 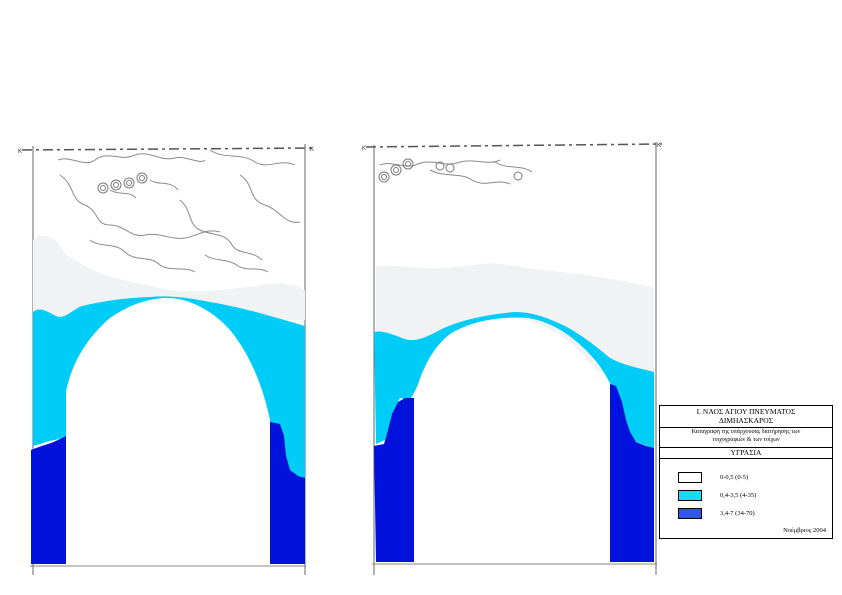 What do you see at coordinates (394, 480) in the screenshot?
I see `zone-high-right-pier-a` at bounding box center [394, 480].